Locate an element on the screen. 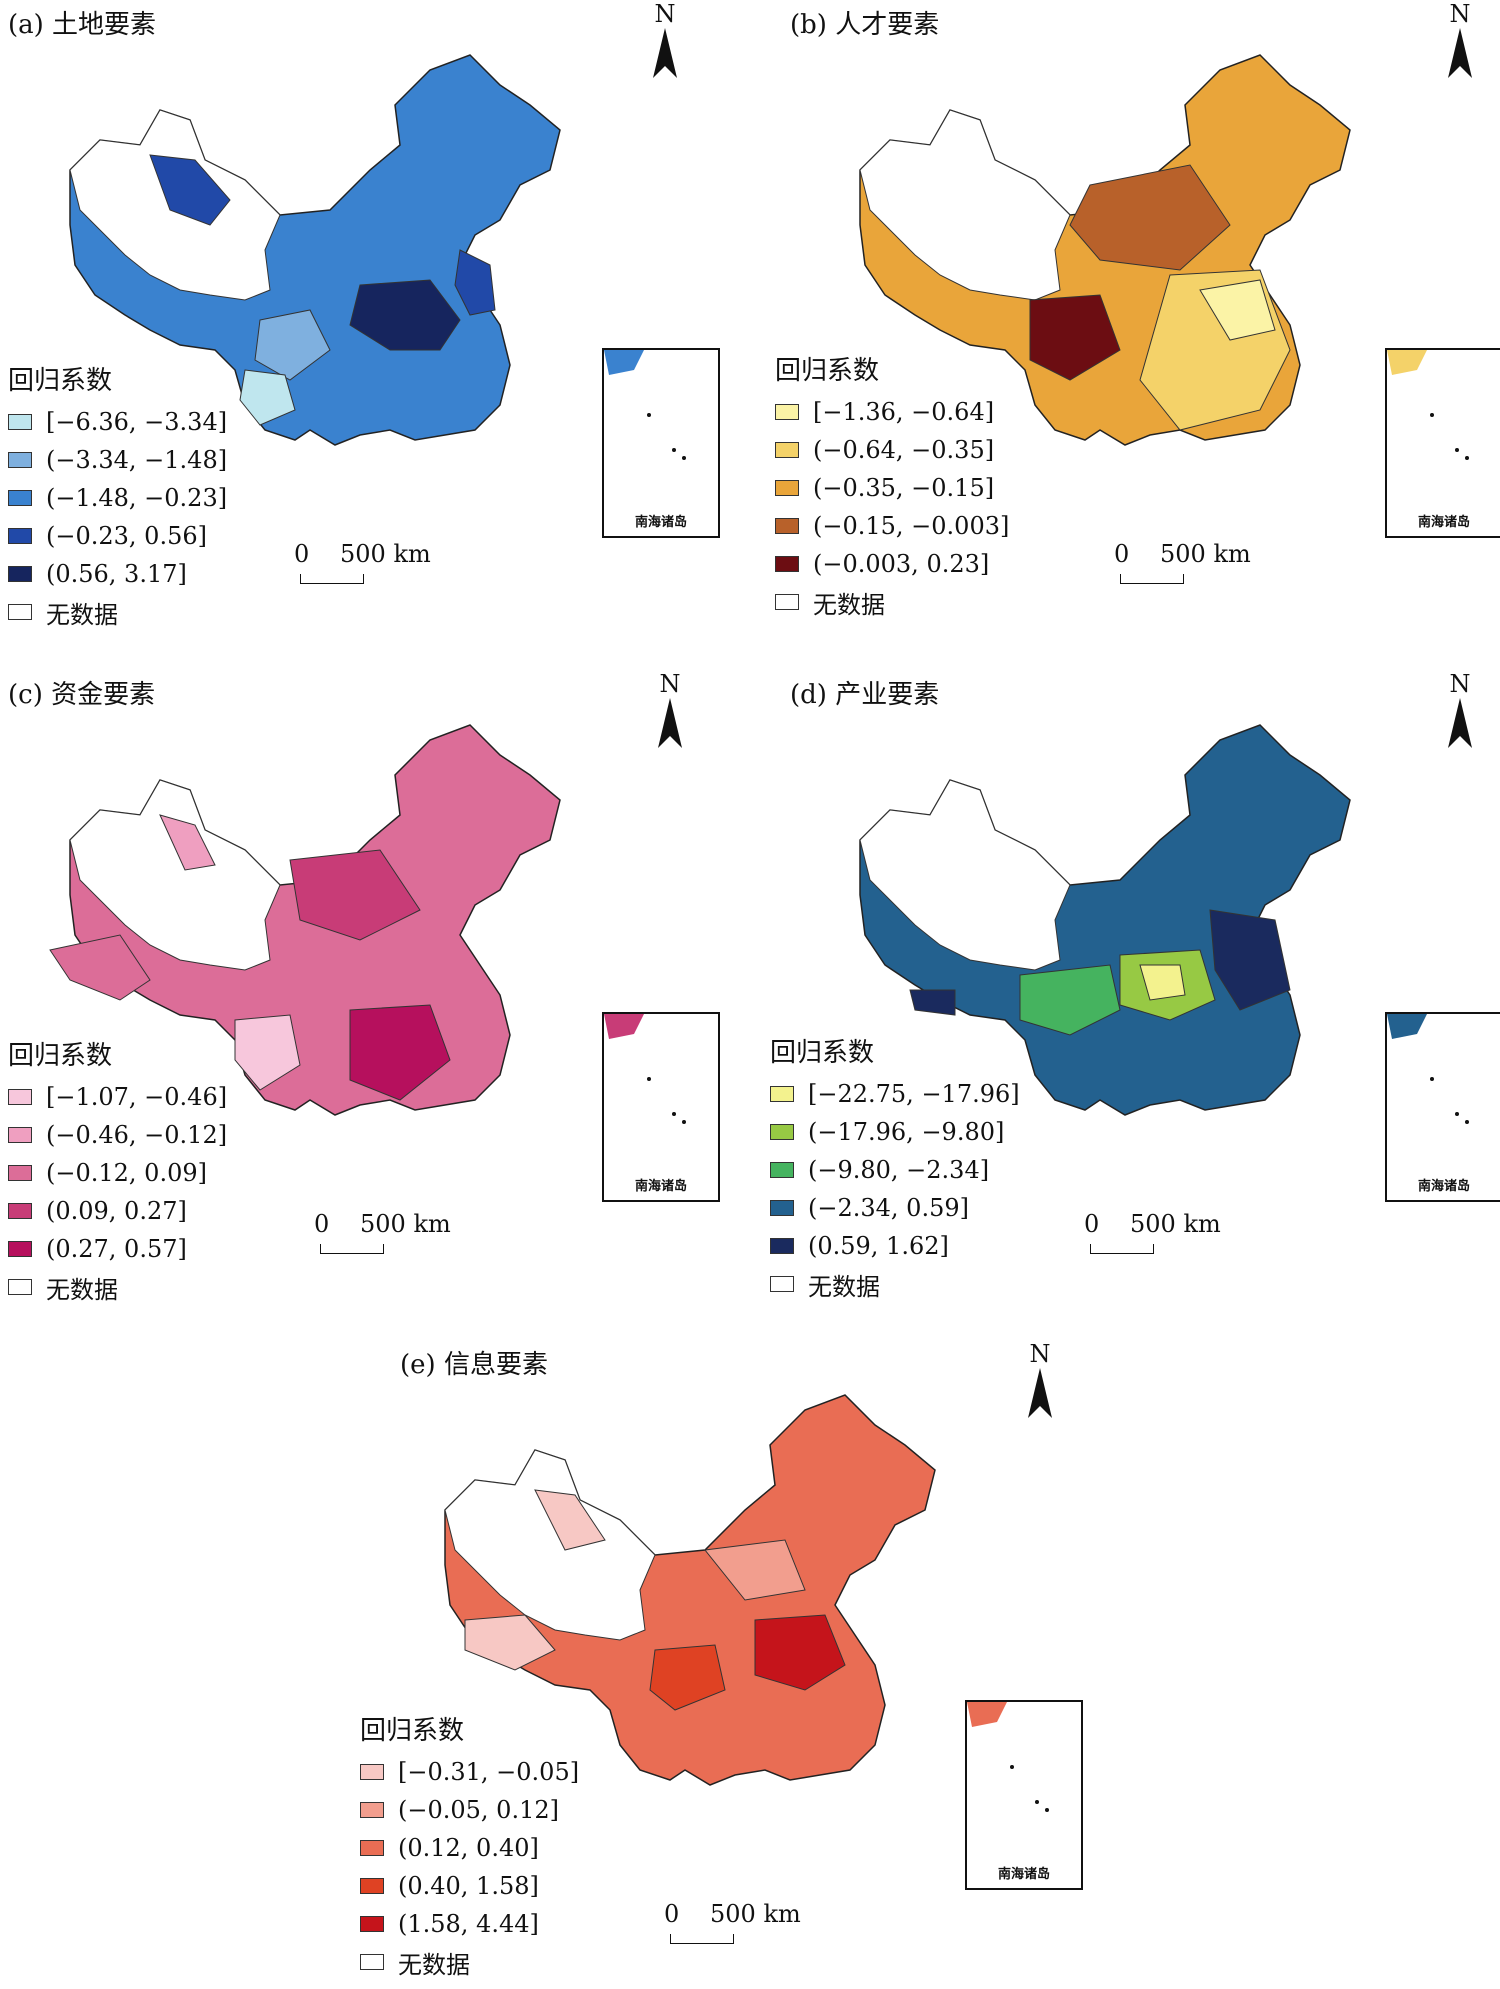 This screenshot has height=1989, width=1500. legend-label: (0.59, 1.62] is located at coordinates (878, 1246).